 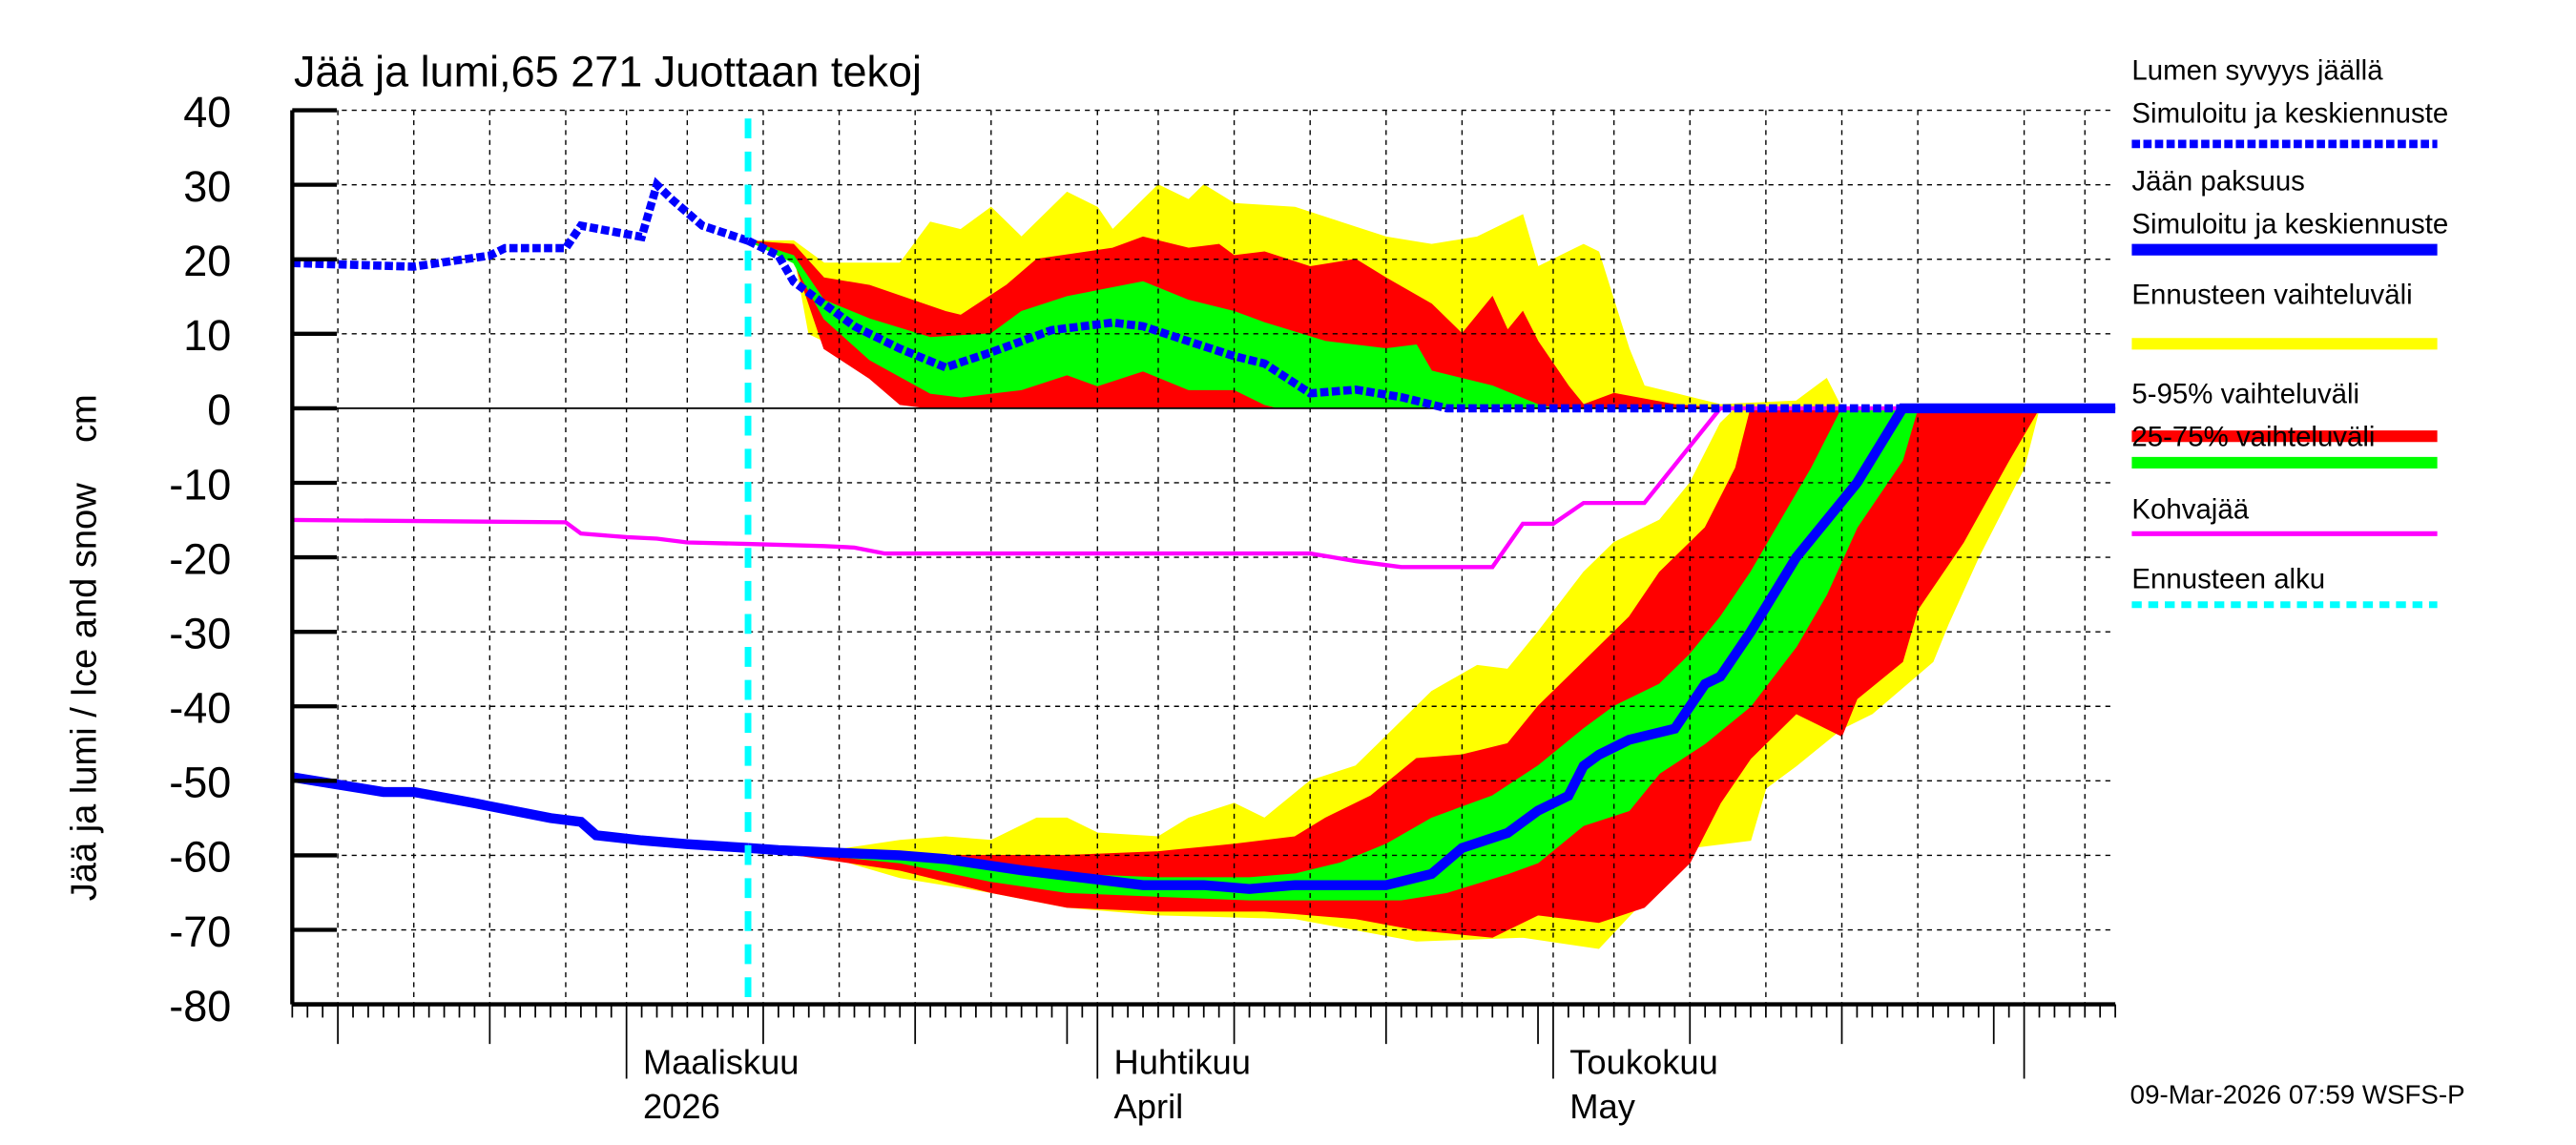 What do you see at coordinates (2257, 70) in the screenshot?
I see `legend-label: Lumen syvyys jäällä` at bounding box center [2257, 70].